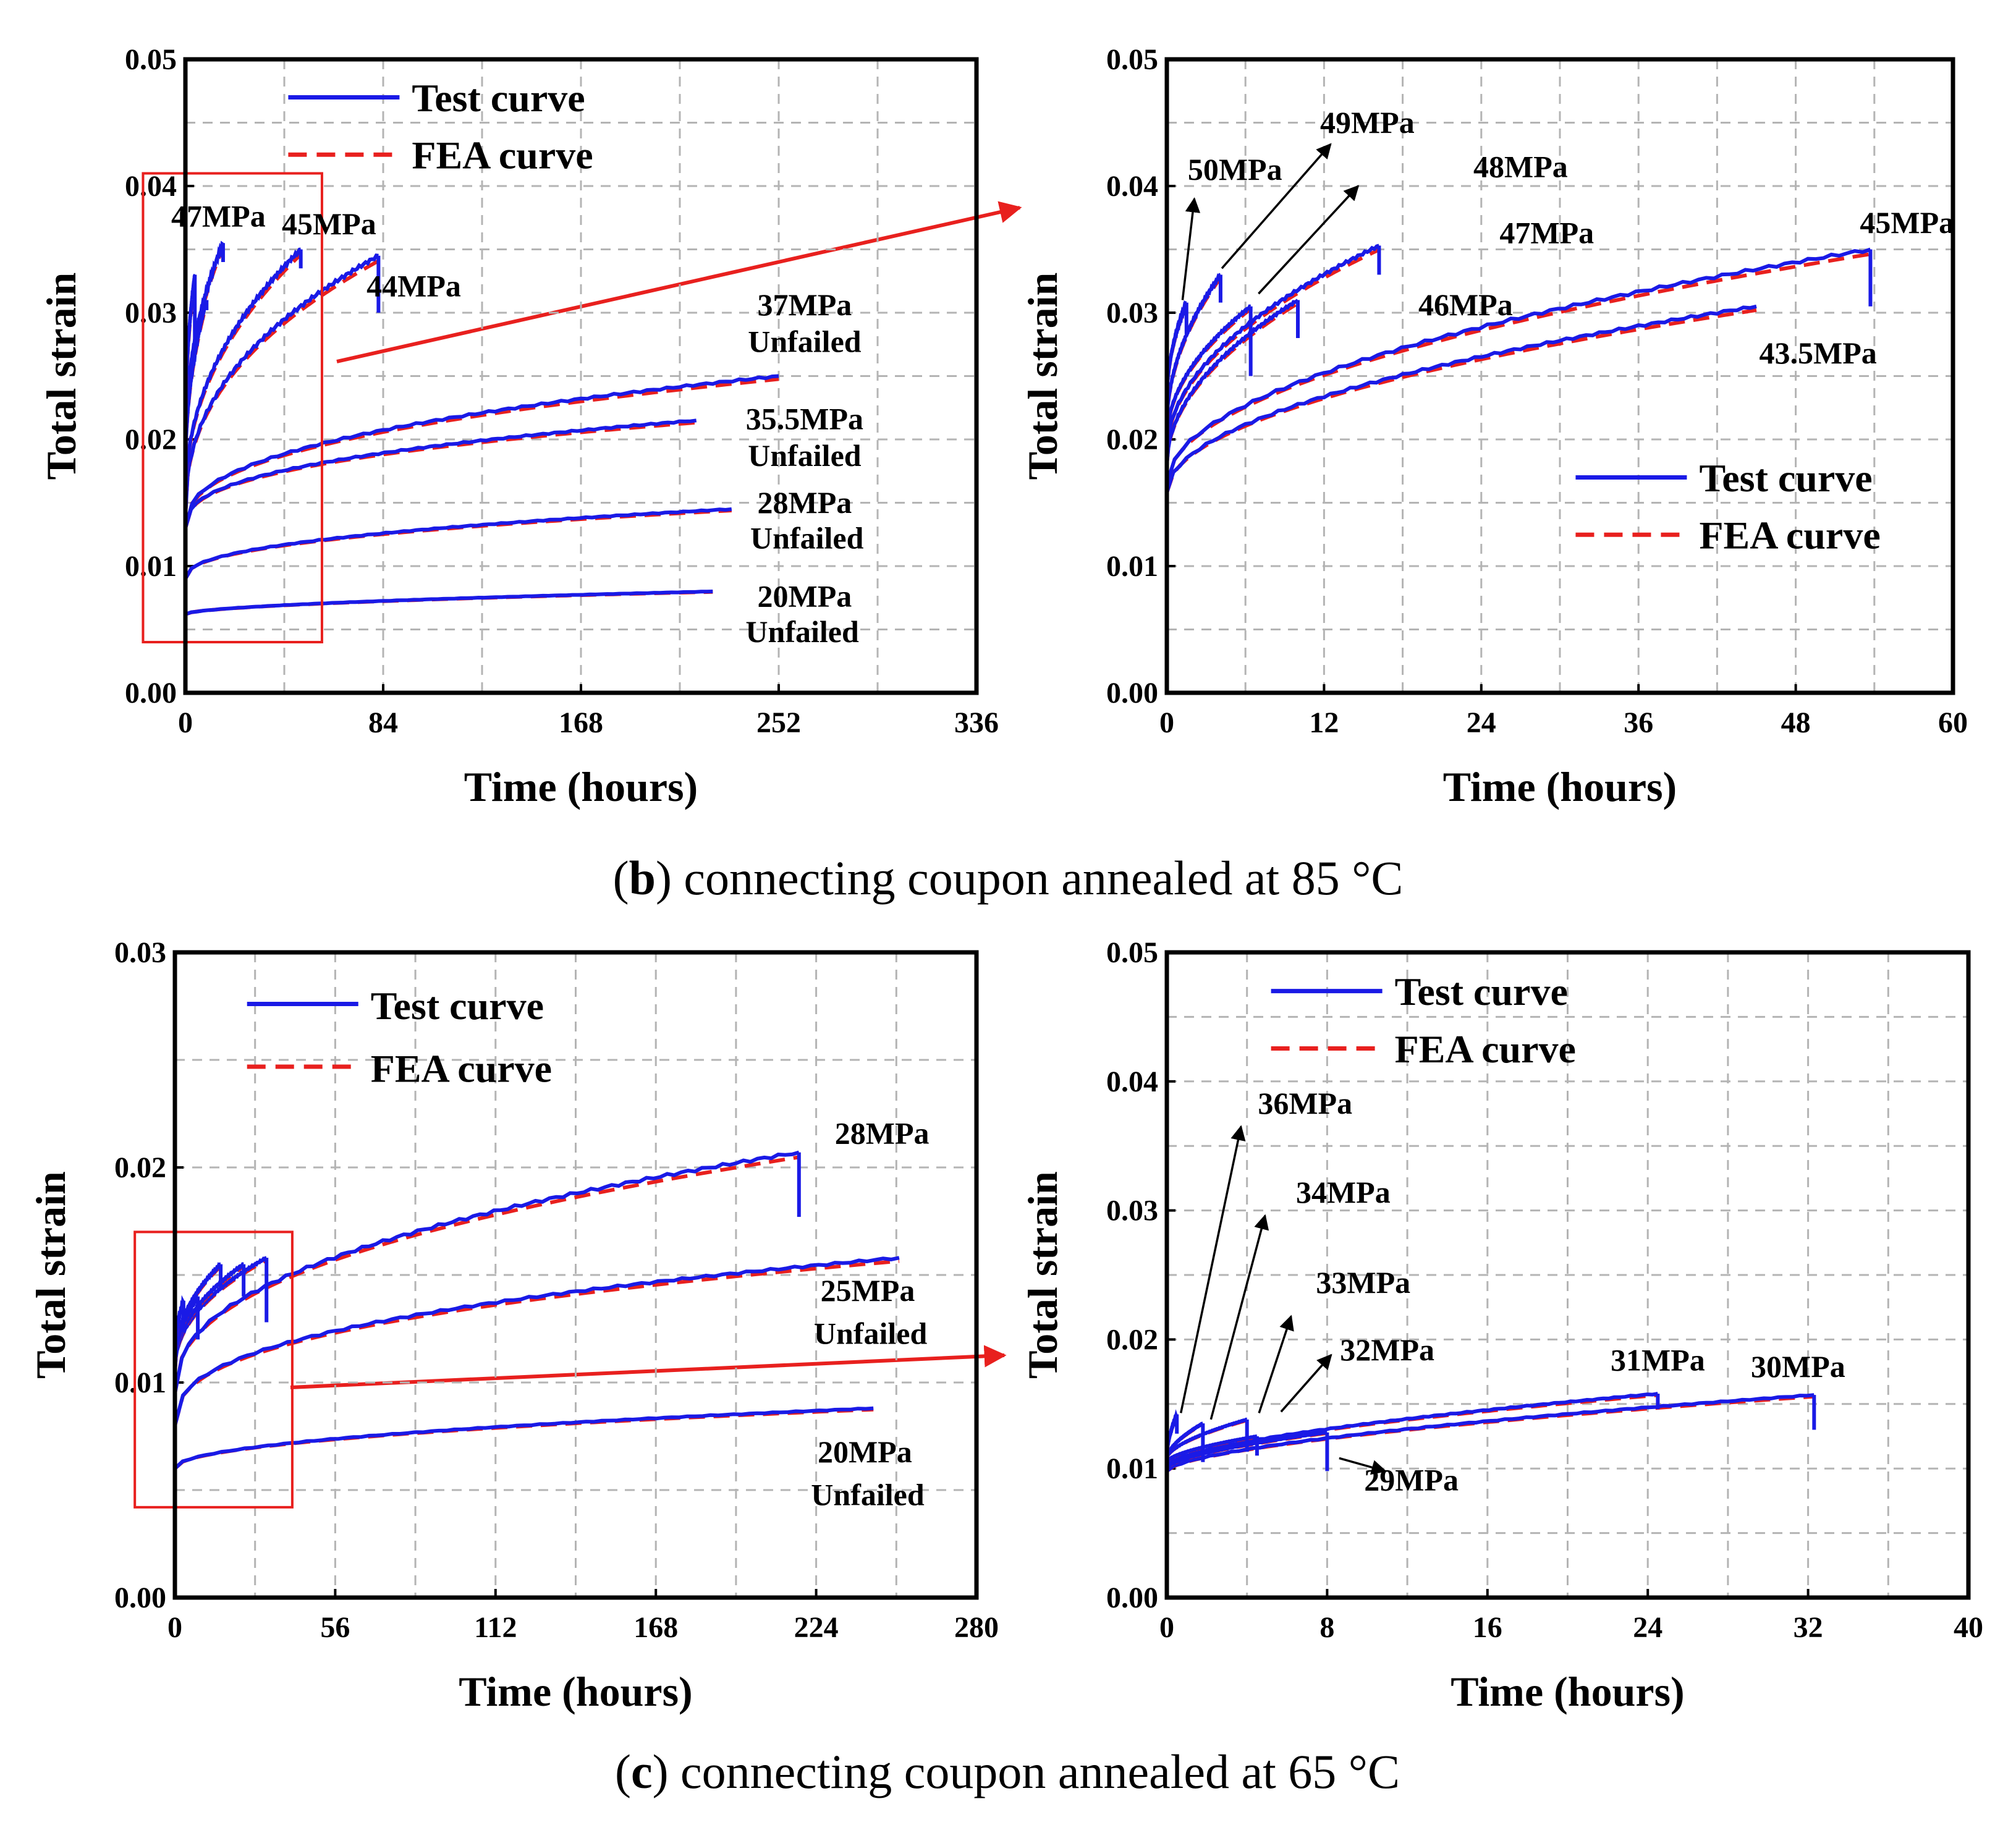 This screenshot has width=2016, height=1825. I want to click on annotation-label: 46MPa, so click(1465, 304).